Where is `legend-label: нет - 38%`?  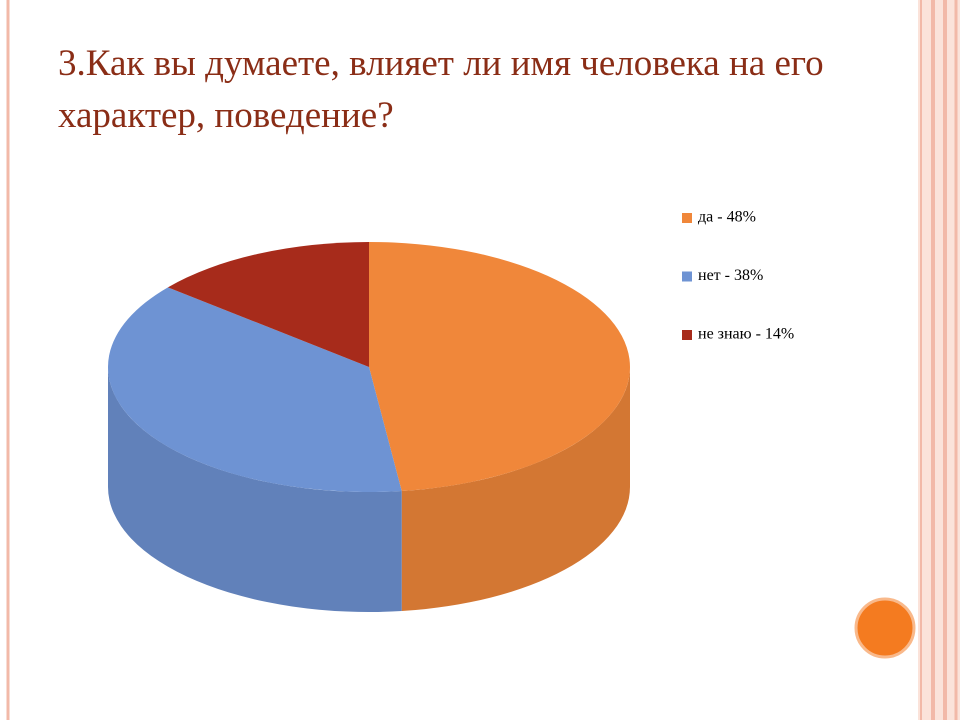
legend-label: нет - 38% is located at coordinates (730, 275).